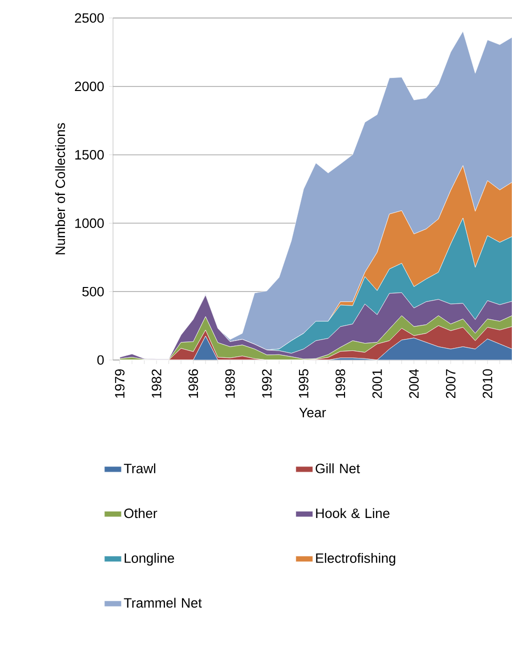 This screenshot has height=655, width=512. Describe the element at coordinates (149, 559) in the screenshot. I see `legend-label: Longline` at that location.